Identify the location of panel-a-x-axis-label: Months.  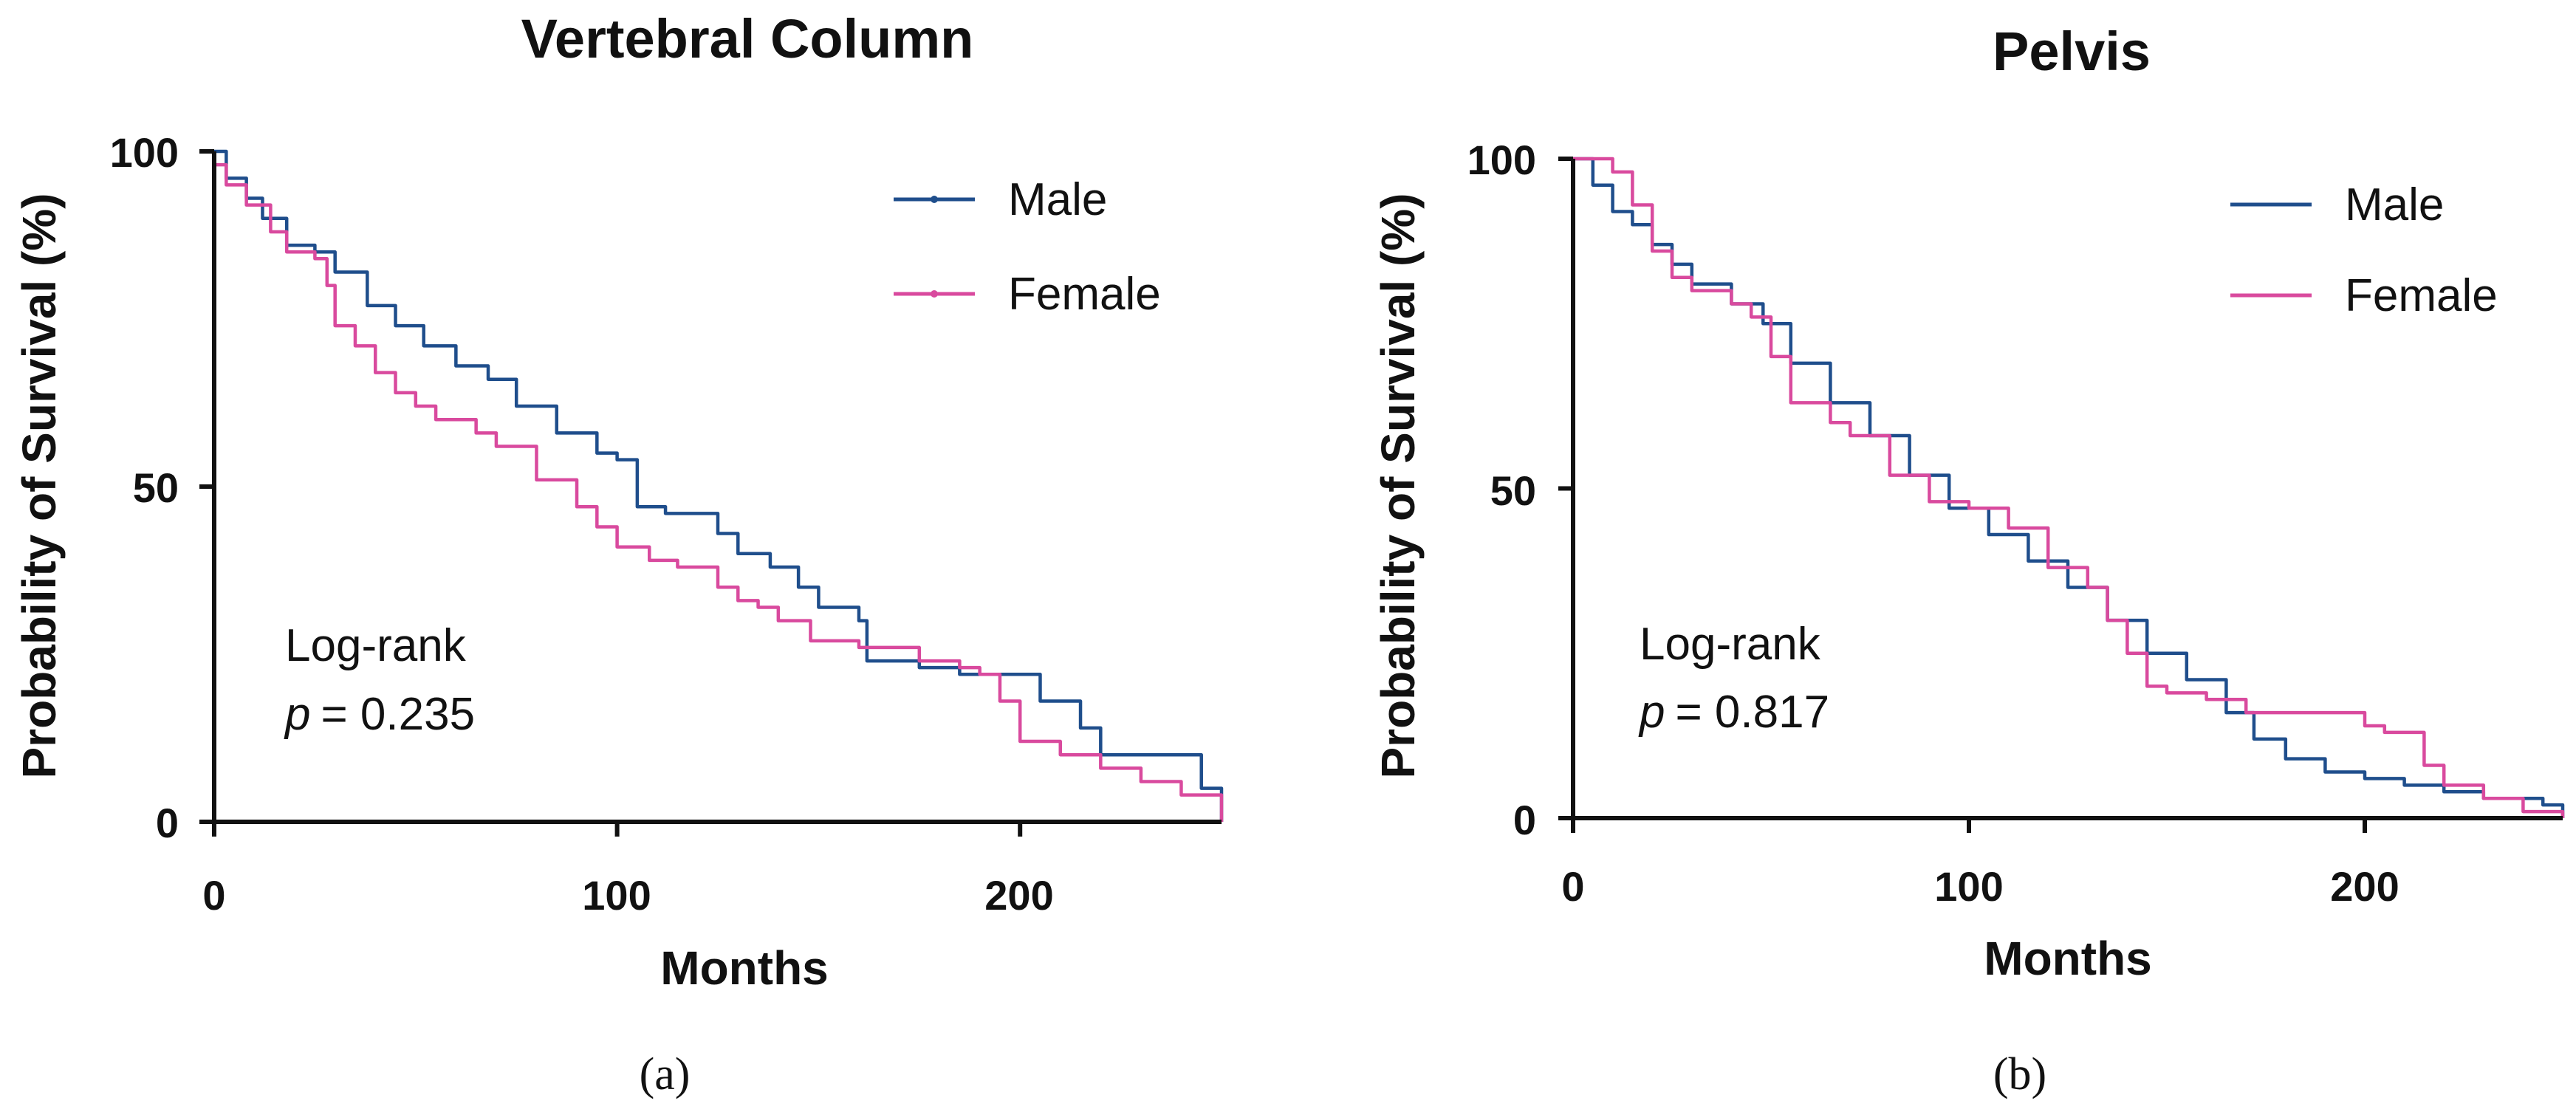
(744, 968).